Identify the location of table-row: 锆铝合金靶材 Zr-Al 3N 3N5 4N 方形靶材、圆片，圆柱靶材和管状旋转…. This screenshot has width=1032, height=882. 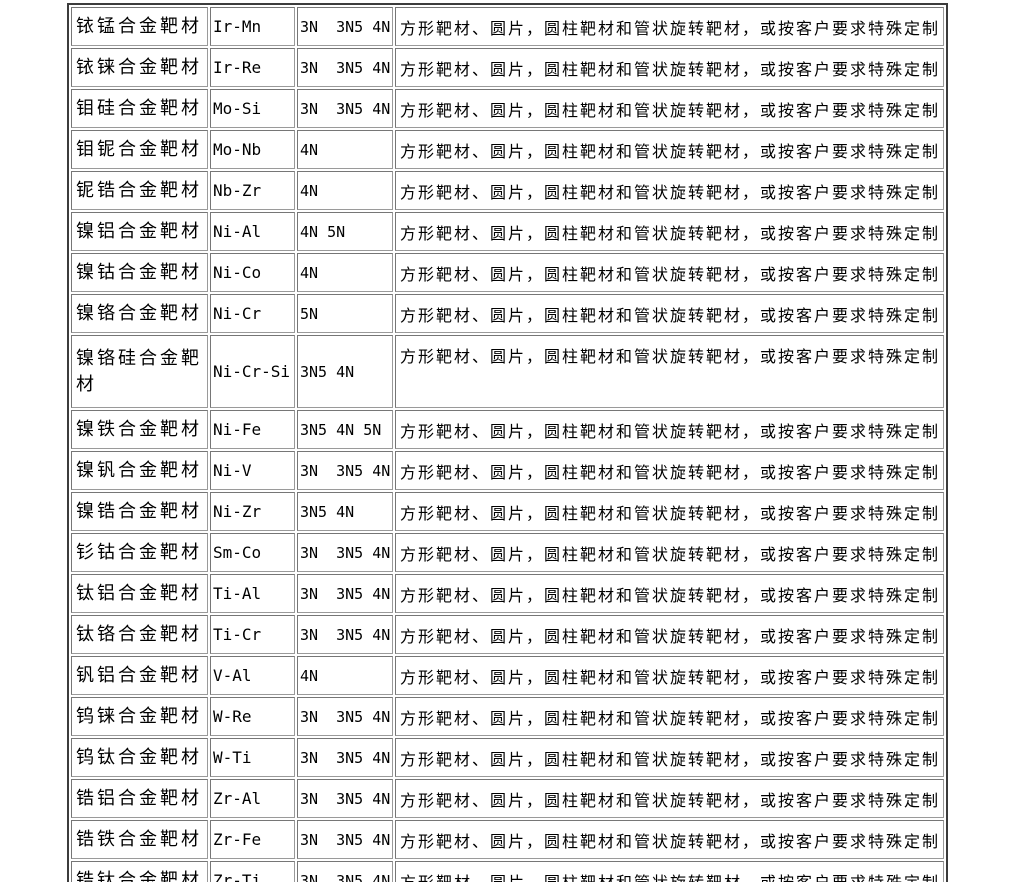
(507, 798).